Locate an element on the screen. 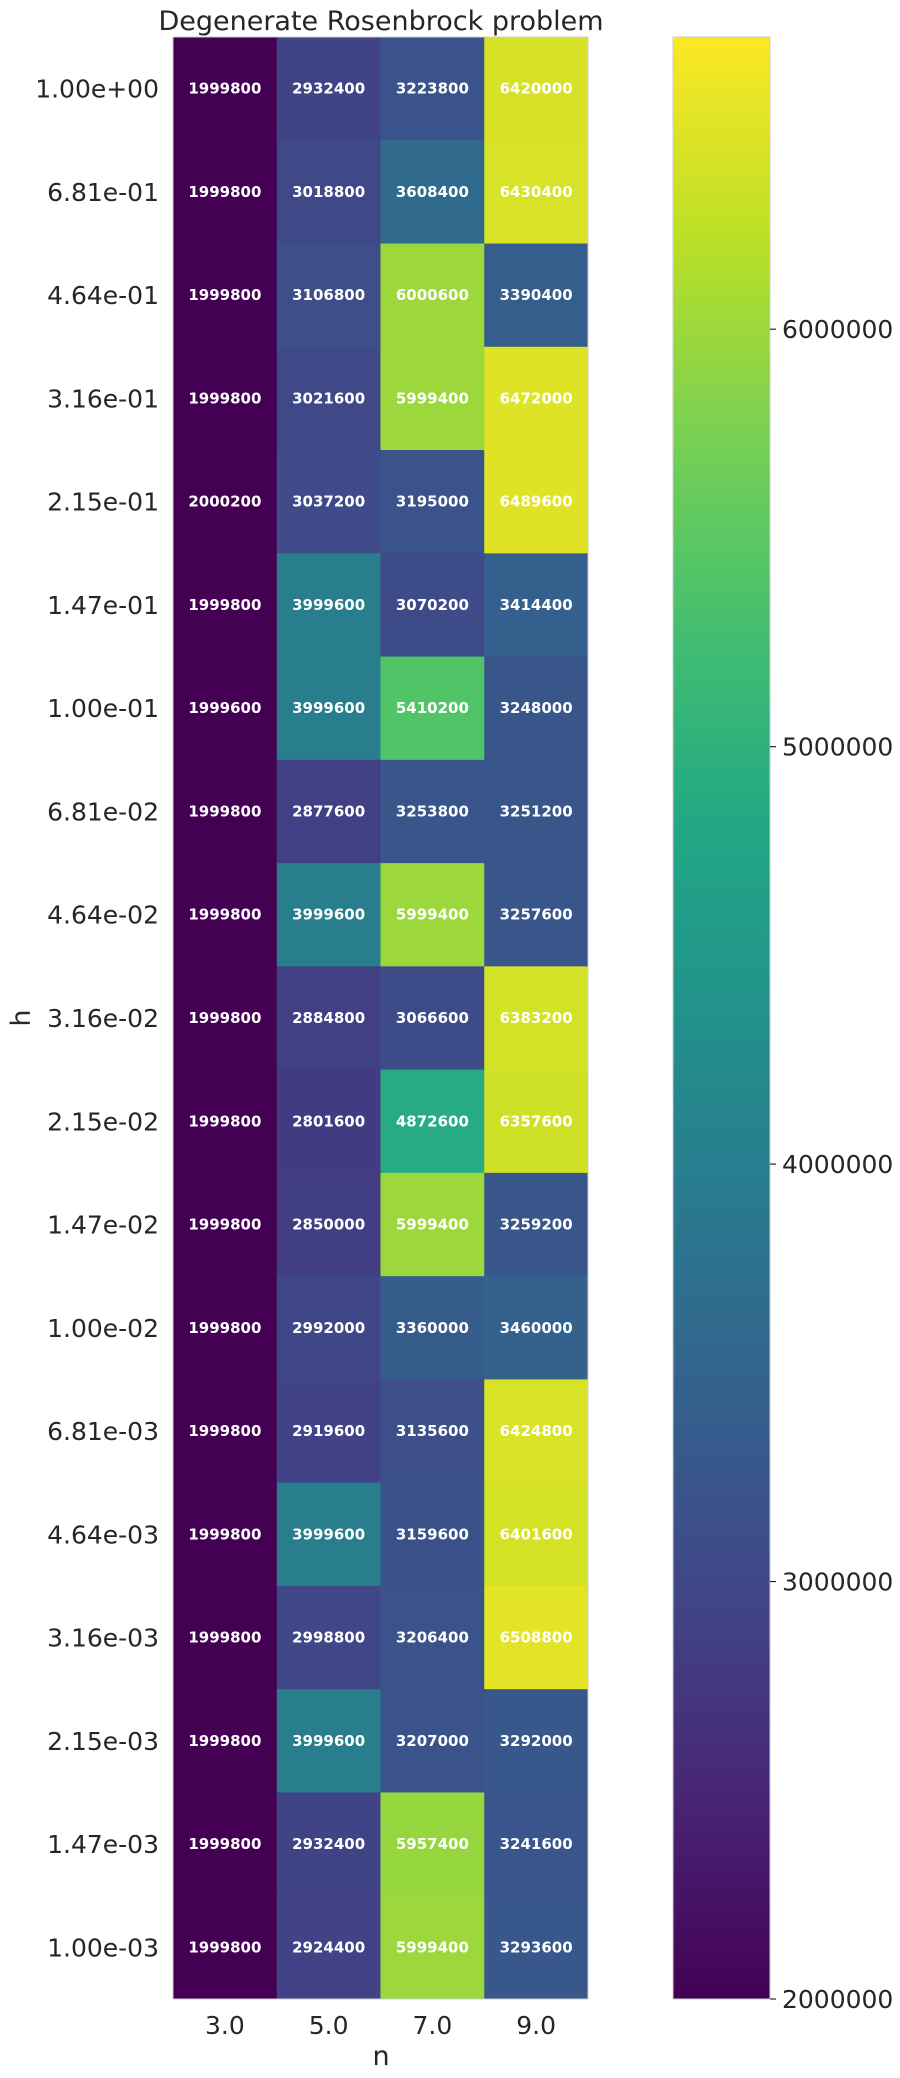  cell-value-label: 3253800 is located at coordinates (432, 811).